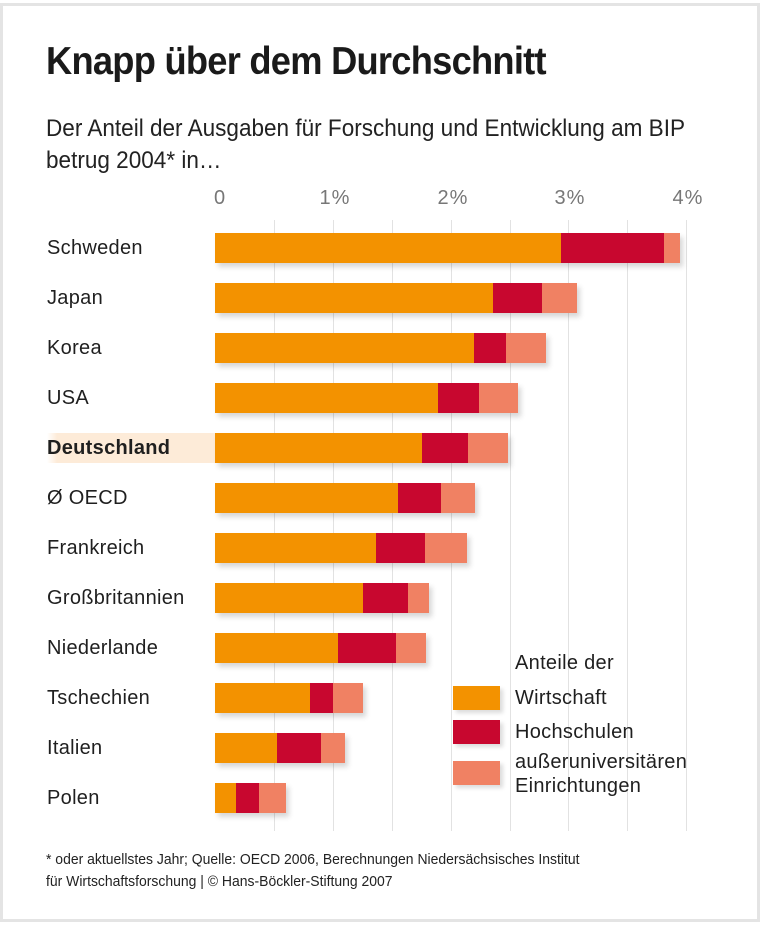 This screenshot has height=928, width=768. What do you see at coordinates (96, 548) in the screenshot?
I see `category-label-frankreich: Frankreich` at bounding box center [96, 548].